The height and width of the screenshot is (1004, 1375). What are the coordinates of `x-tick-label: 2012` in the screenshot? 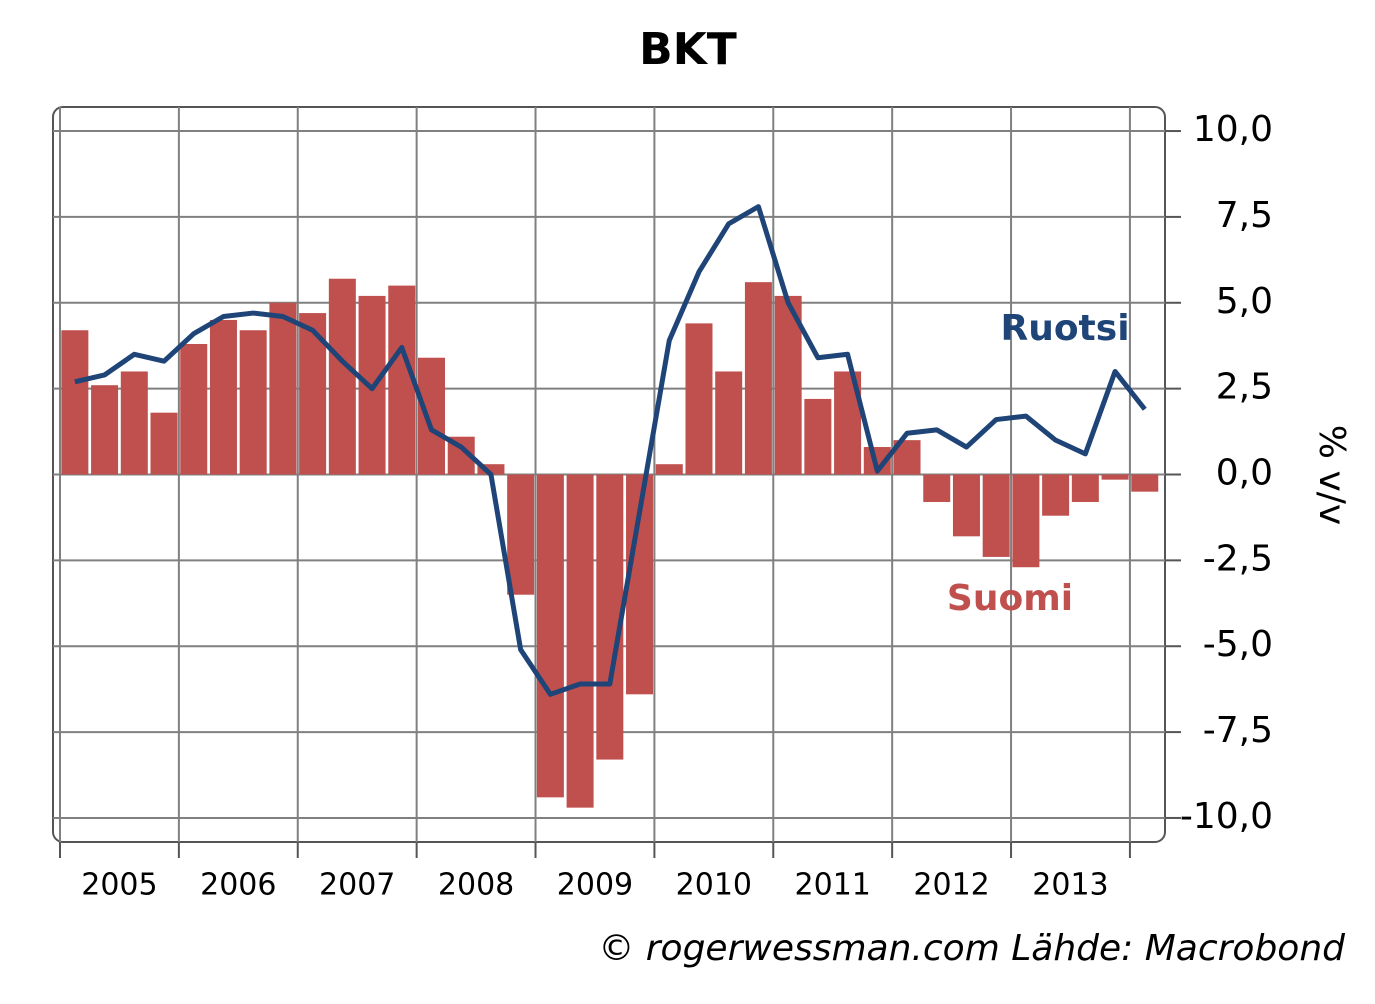 It's located at (951, 885).